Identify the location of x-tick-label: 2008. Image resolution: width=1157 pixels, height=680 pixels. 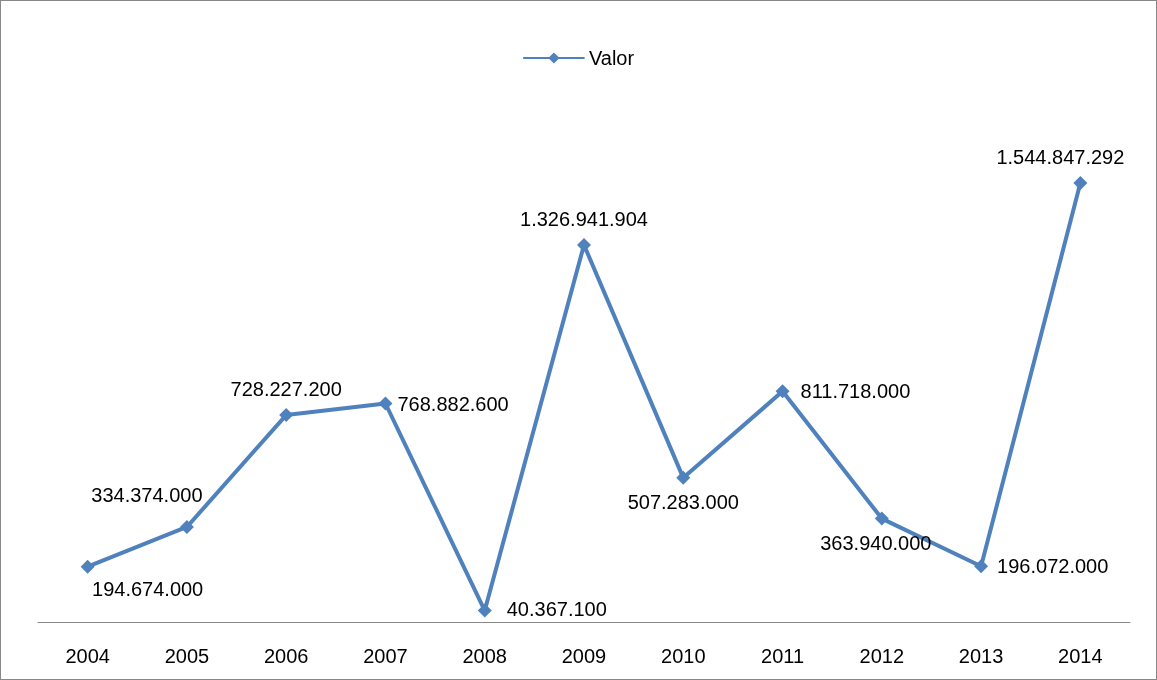
(484, 656).